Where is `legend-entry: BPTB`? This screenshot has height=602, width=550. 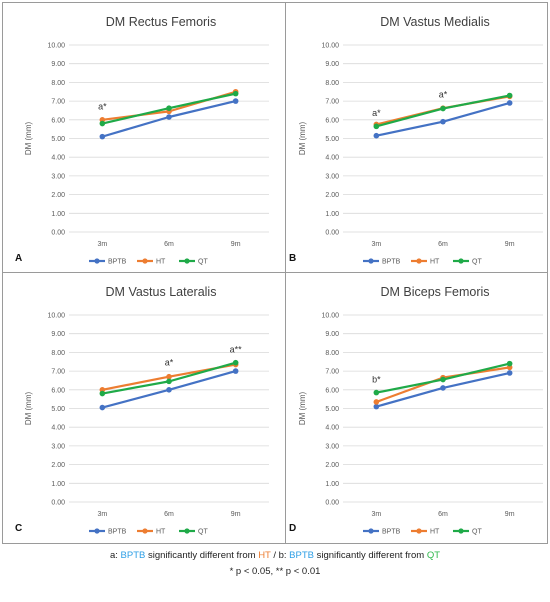
legend-entry: BPTB is located at coordinates (391, 262).